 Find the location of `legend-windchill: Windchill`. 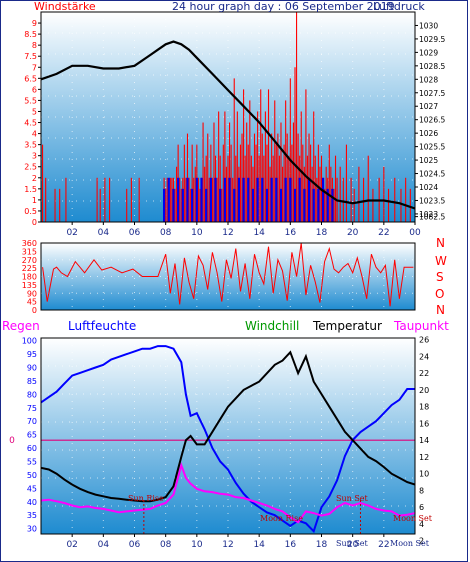

legend-windchill: Windchill is located at coordinates (272, 326).